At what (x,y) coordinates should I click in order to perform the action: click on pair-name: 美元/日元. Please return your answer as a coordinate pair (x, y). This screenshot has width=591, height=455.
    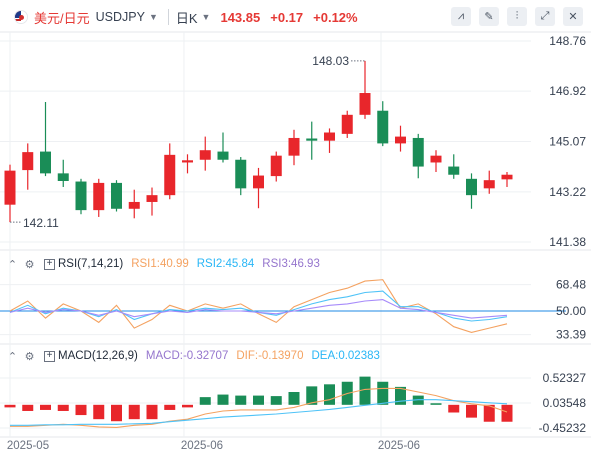
    Looking at the image, I should click on (62, 18).